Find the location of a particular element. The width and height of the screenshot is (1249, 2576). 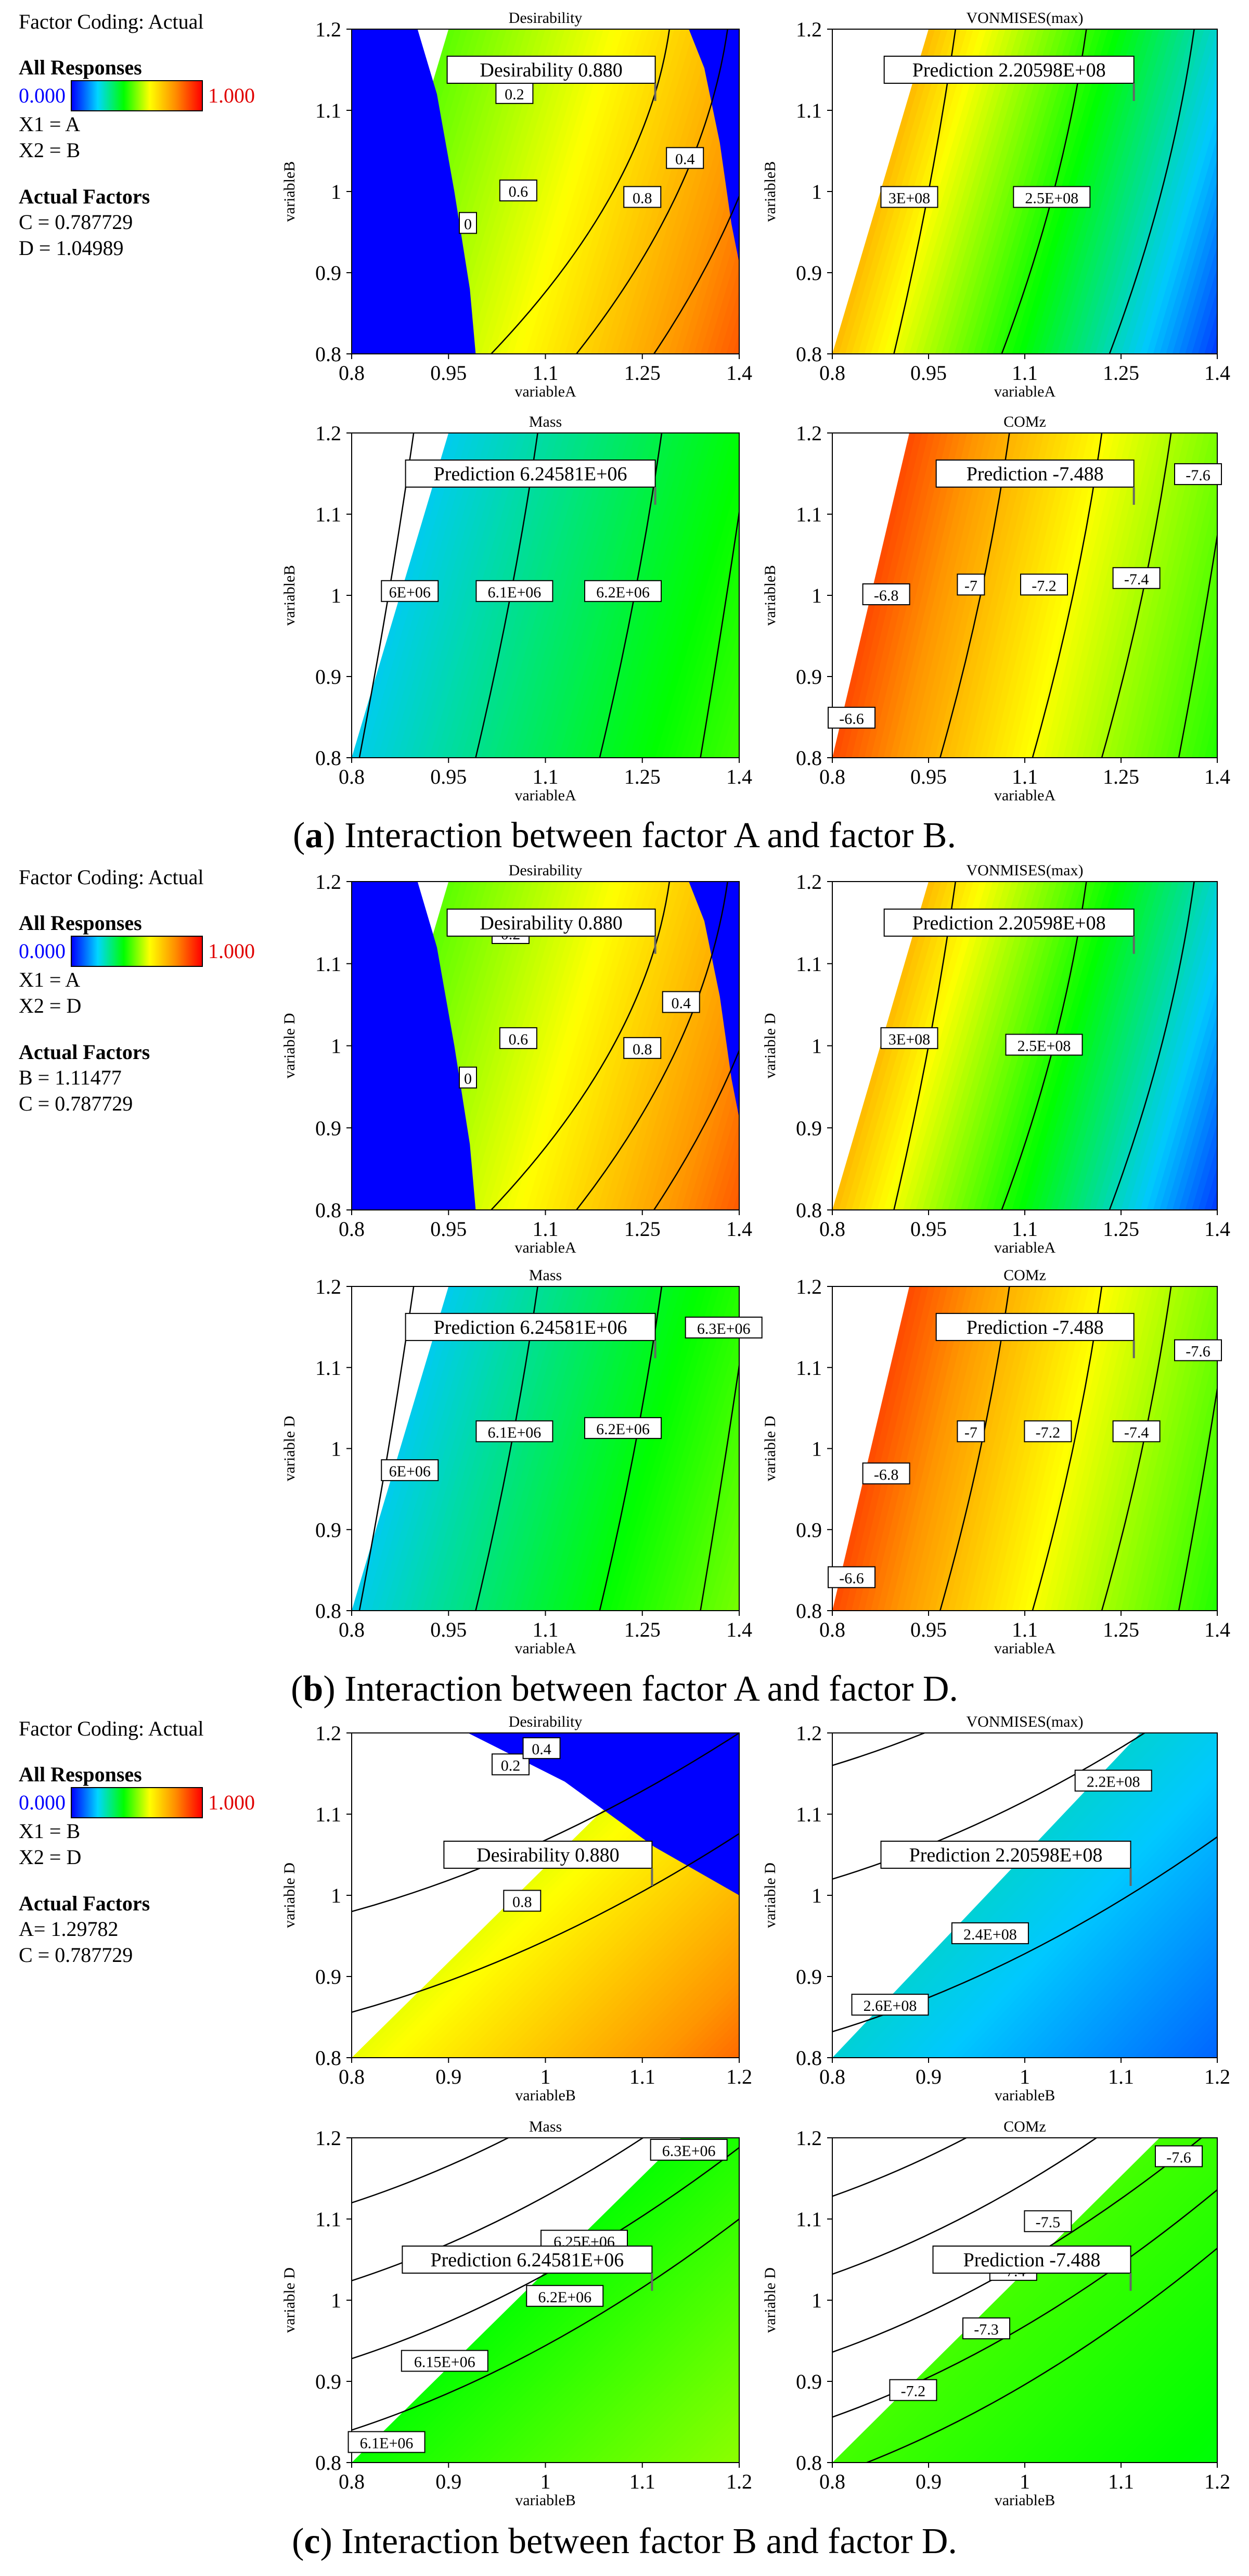

scale-max-label: 1.000 is located at coordinates (231, 95).